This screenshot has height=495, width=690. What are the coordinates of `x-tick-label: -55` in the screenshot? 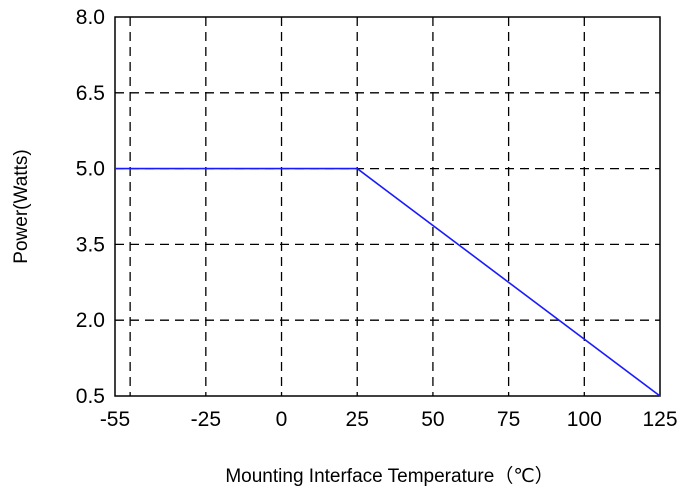 It's located at (115, 419).